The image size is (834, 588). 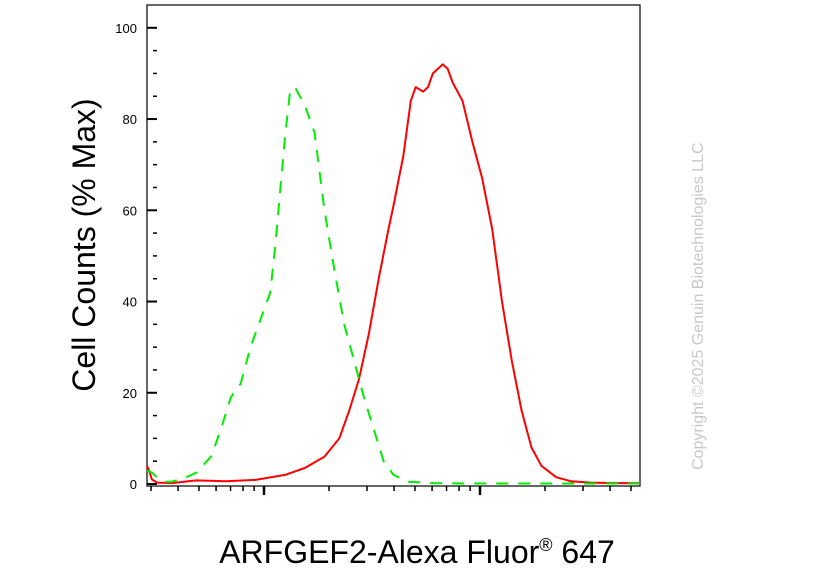 I want to click on x-axis, so click(x=391, y=490).